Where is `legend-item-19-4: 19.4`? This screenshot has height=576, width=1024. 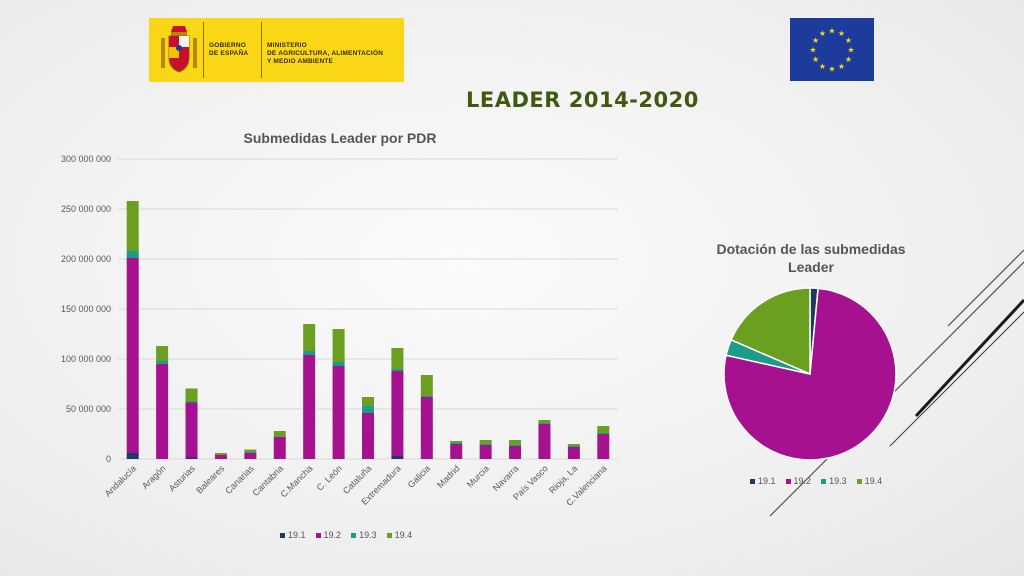 legend-item-19-4: 19.4 is located at coordinates (399, 535).